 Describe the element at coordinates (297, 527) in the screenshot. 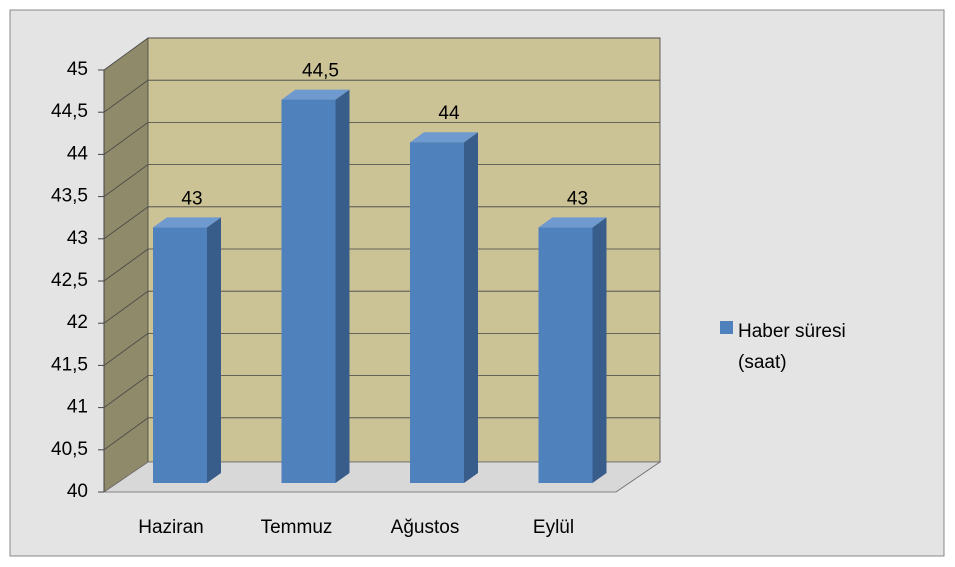

I see `x-tick-label: Temmuz` at that location.